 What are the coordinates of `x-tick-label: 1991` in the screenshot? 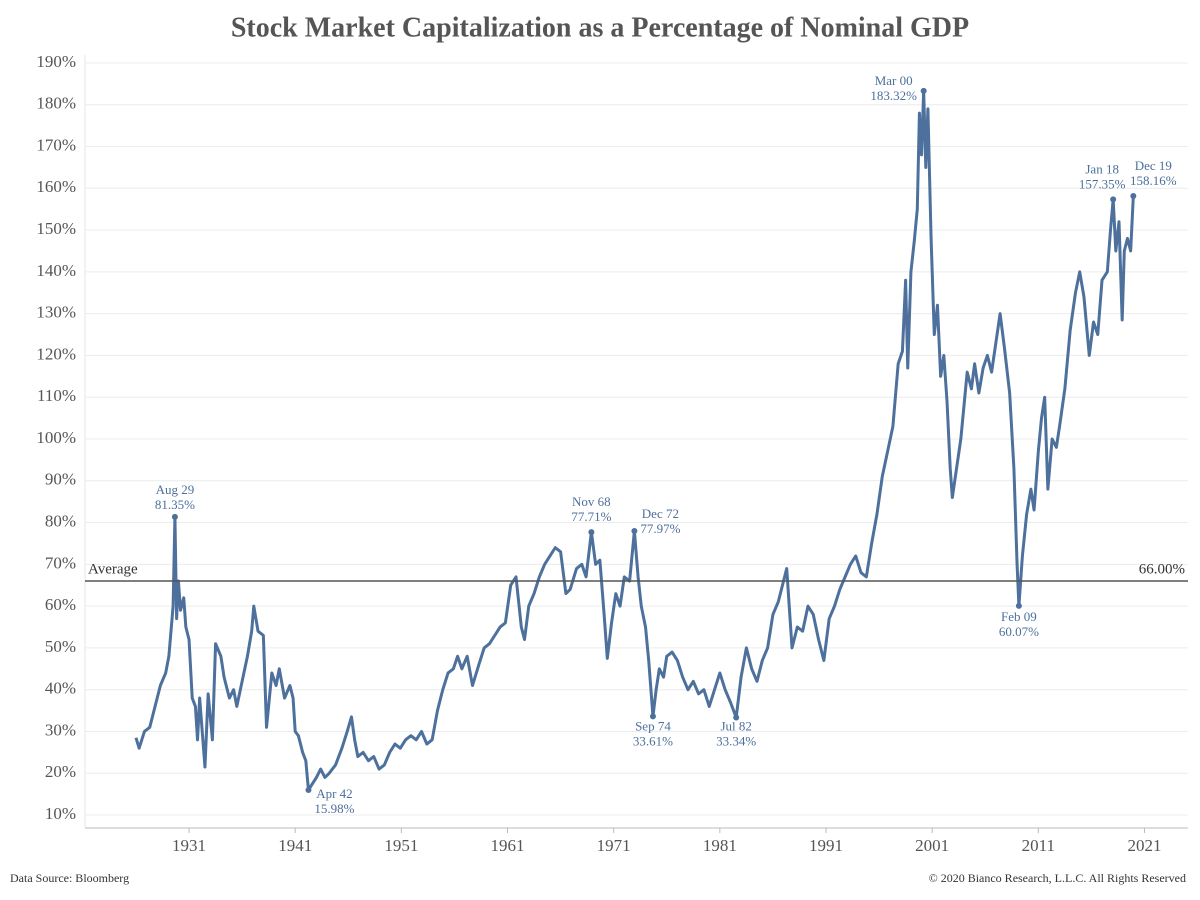 It's located at (826, 845).